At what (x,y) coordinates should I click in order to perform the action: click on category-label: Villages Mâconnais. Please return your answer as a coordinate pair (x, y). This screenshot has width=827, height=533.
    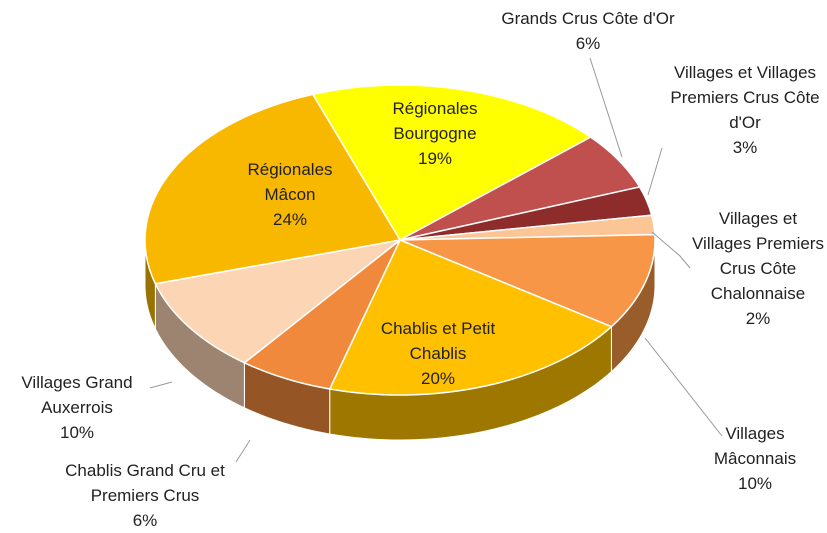
    Looking at the image, I should click on (755, 446).